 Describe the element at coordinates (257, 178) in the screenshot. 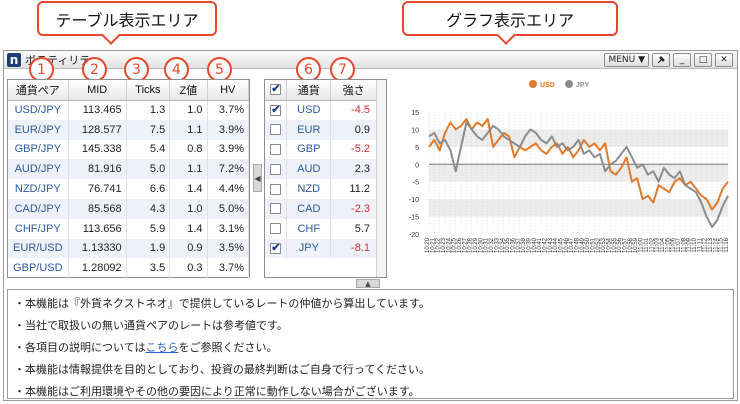

I see `collapse-handle-left: ◀` at that location.